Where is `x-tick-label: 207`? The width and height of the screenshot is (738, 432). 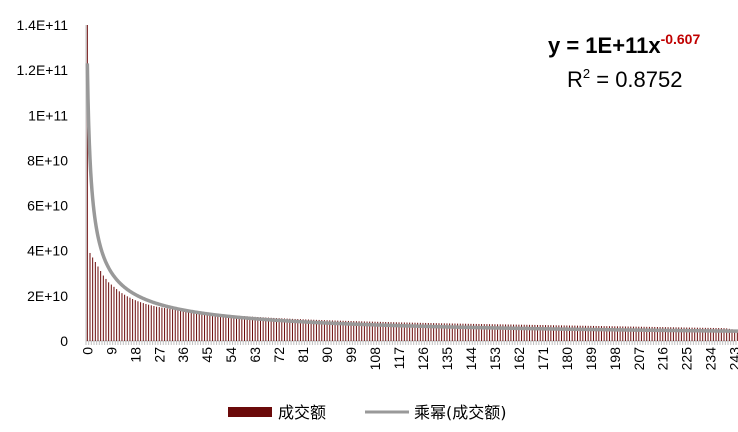 x-tick-label: 207 is located at coordinates (639, 359).